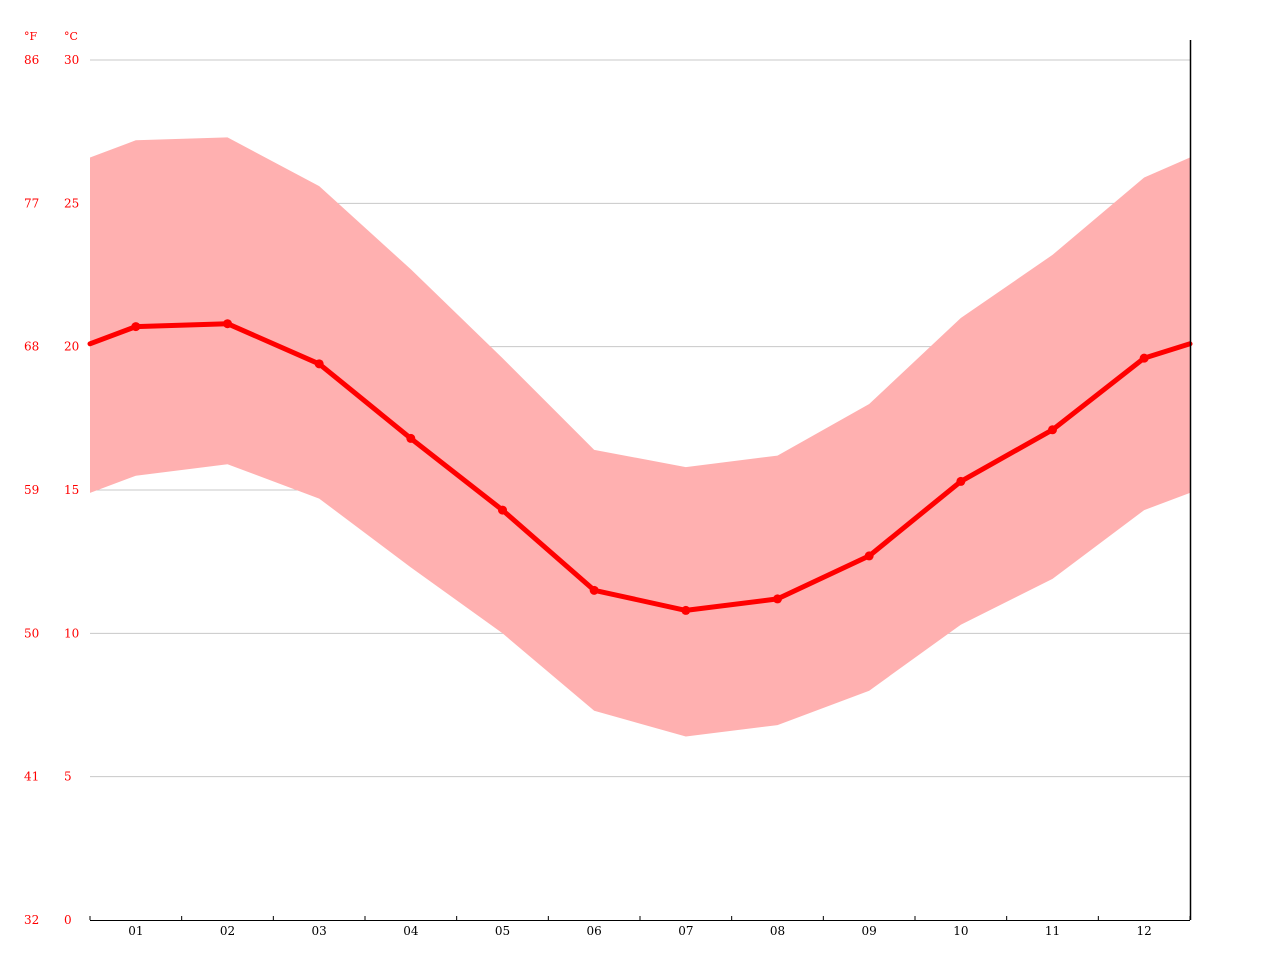 This screenshot has height=960, width=1280. Describe the element at coordinates (594, 931) in the screenshot. I see `x-tick-label-06: 06` at that location.